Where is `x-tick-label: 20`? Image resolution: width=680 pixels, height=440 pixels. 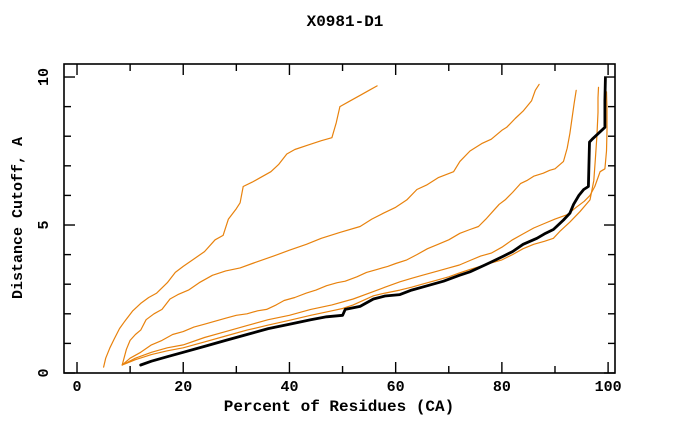 x-tick-label: 20 is located at coordinates (183, 387).